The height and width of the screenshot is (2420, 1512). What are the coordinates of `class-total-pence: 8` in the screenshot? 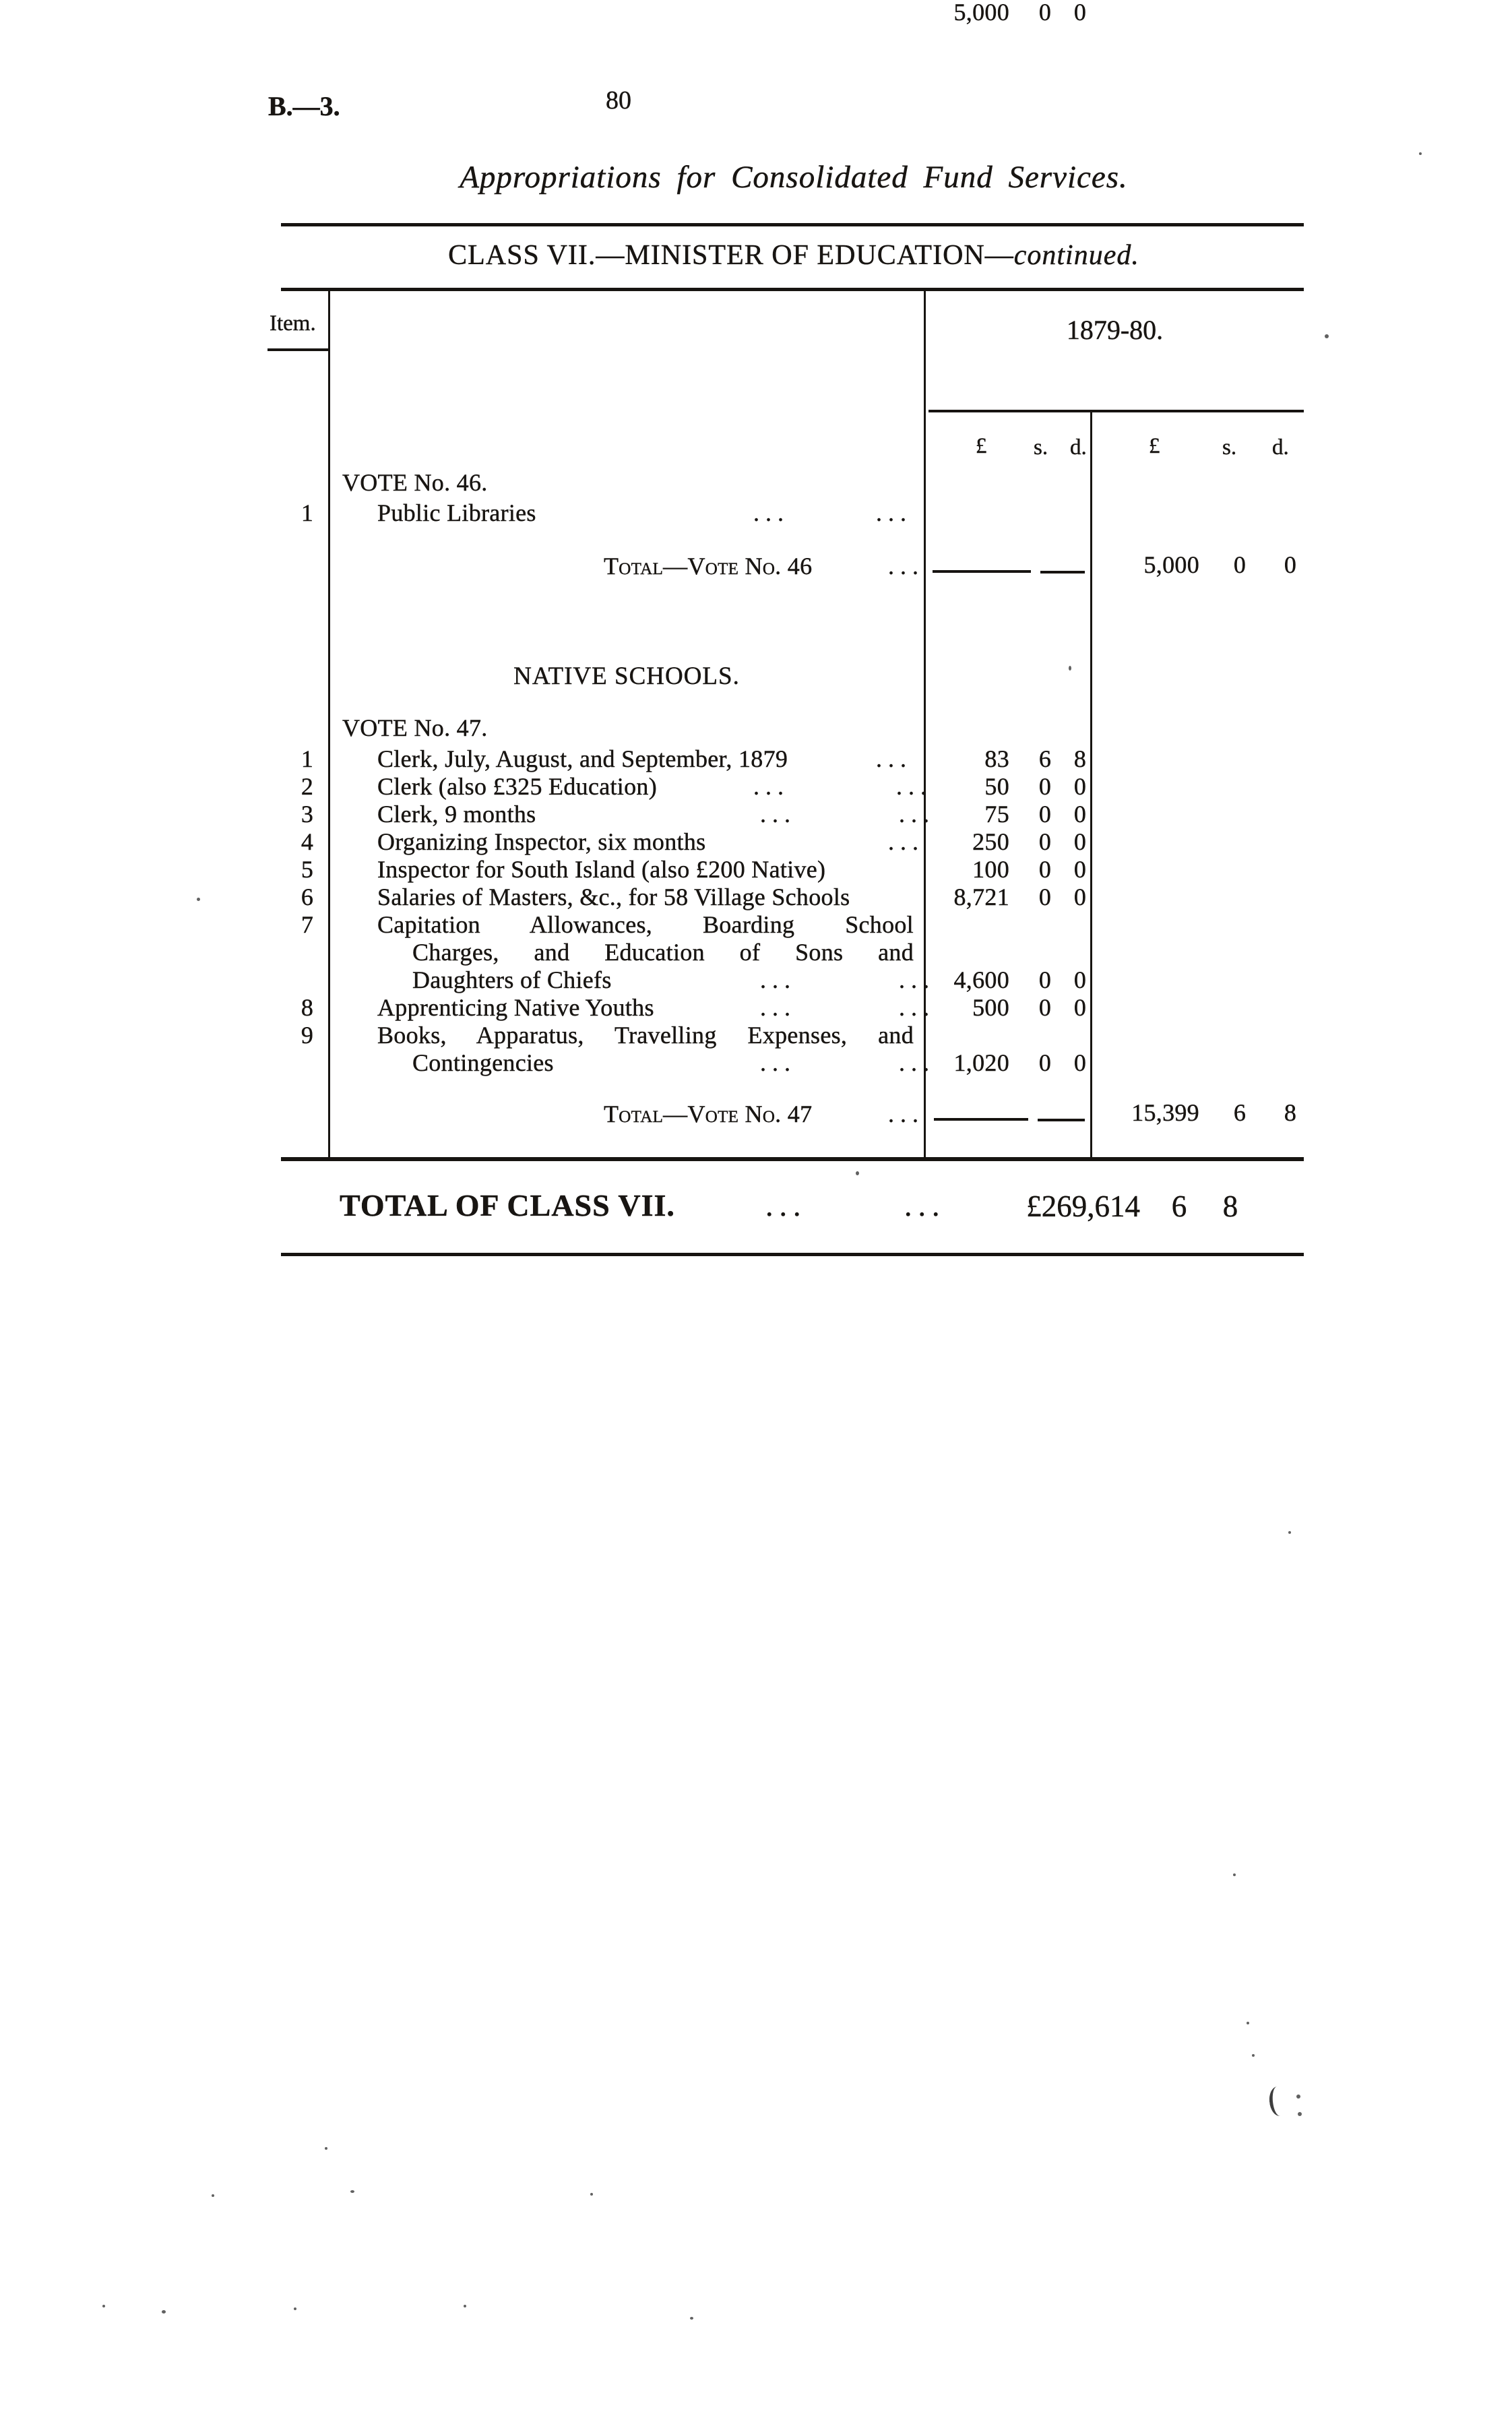 It's located at (1230, 1206).